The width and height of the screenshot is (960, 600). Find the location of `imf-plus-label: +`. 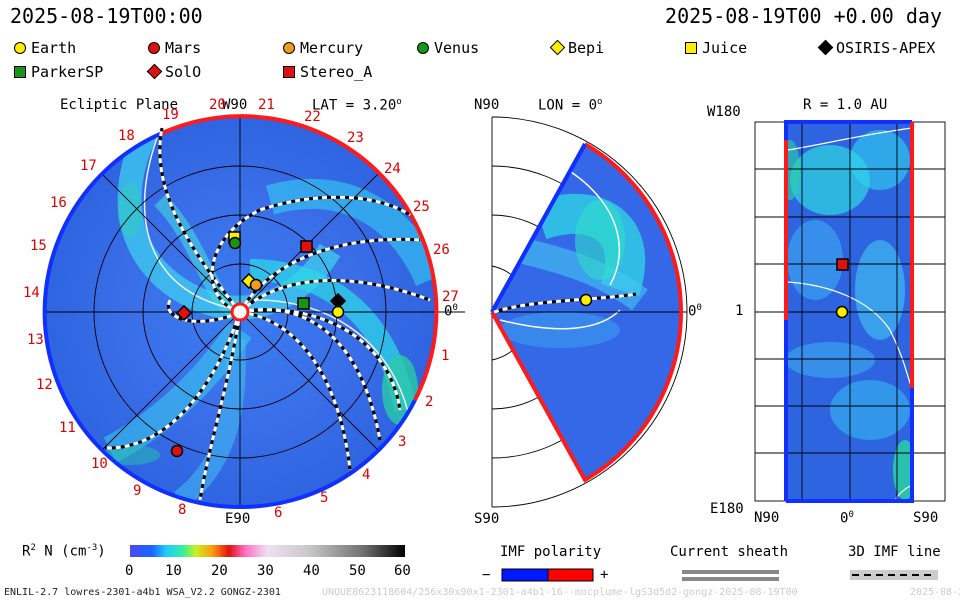

imf-plus-label: + is located at coordinates (604, 575).